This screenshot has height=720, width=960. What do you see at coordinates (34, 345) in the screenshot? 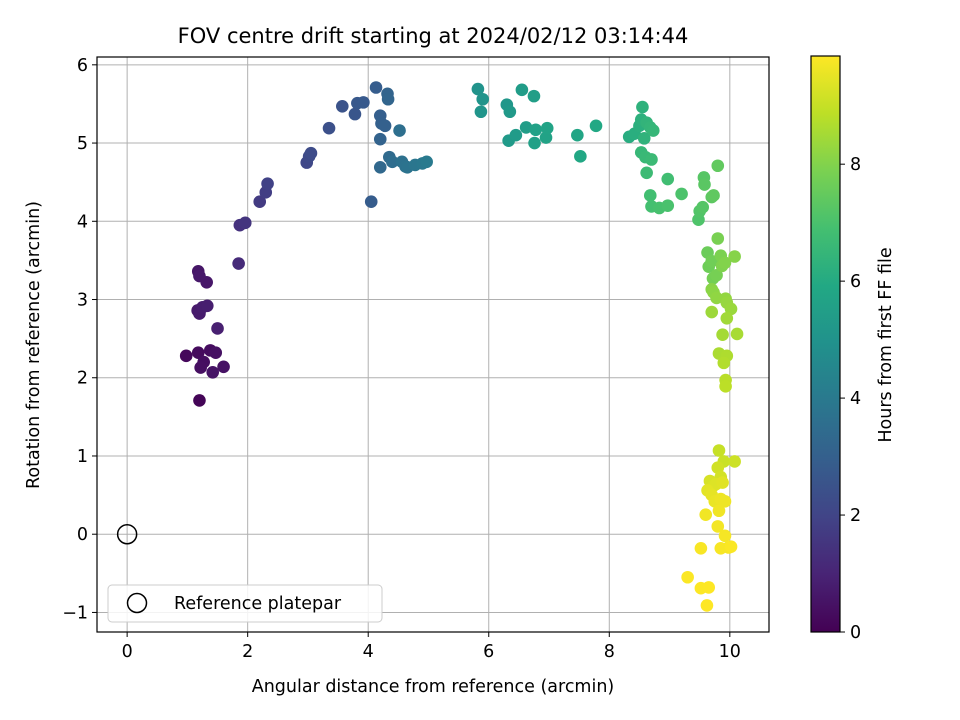
I see `y-axis-label: Rotation from reference (arcmin)` at bounding box center [34, 345].